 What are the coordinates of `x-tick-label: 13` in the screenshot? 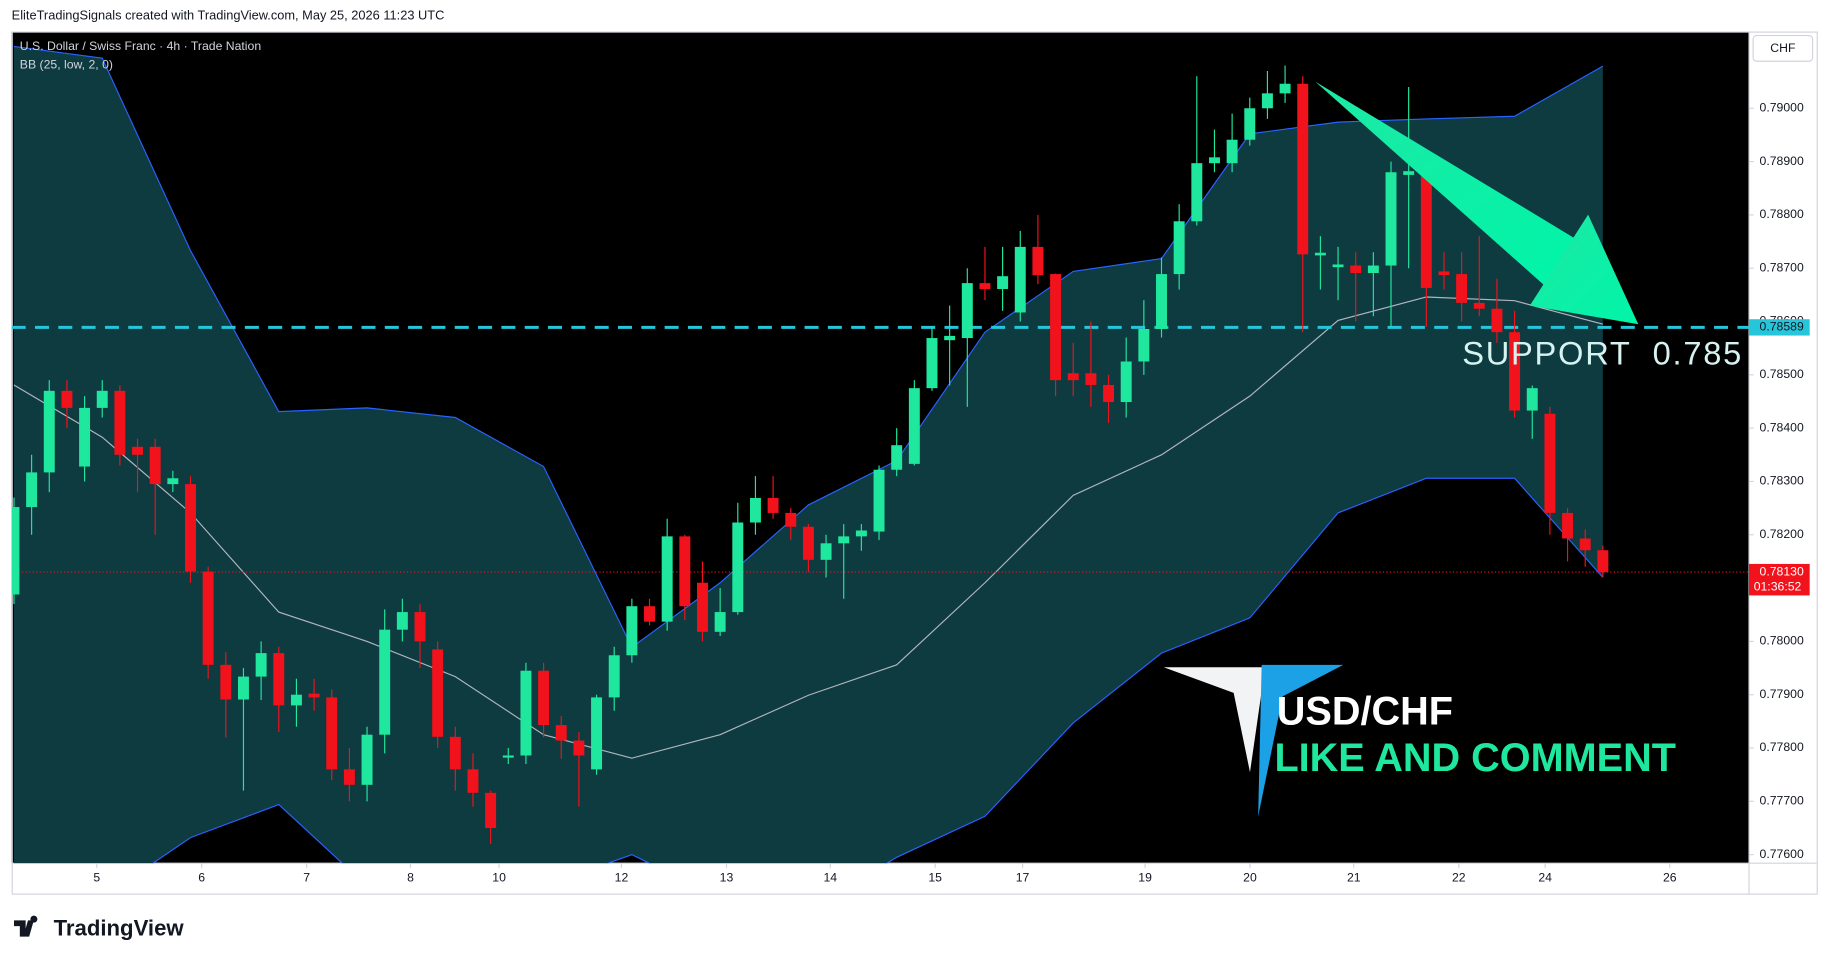 It's located at (727, 878).